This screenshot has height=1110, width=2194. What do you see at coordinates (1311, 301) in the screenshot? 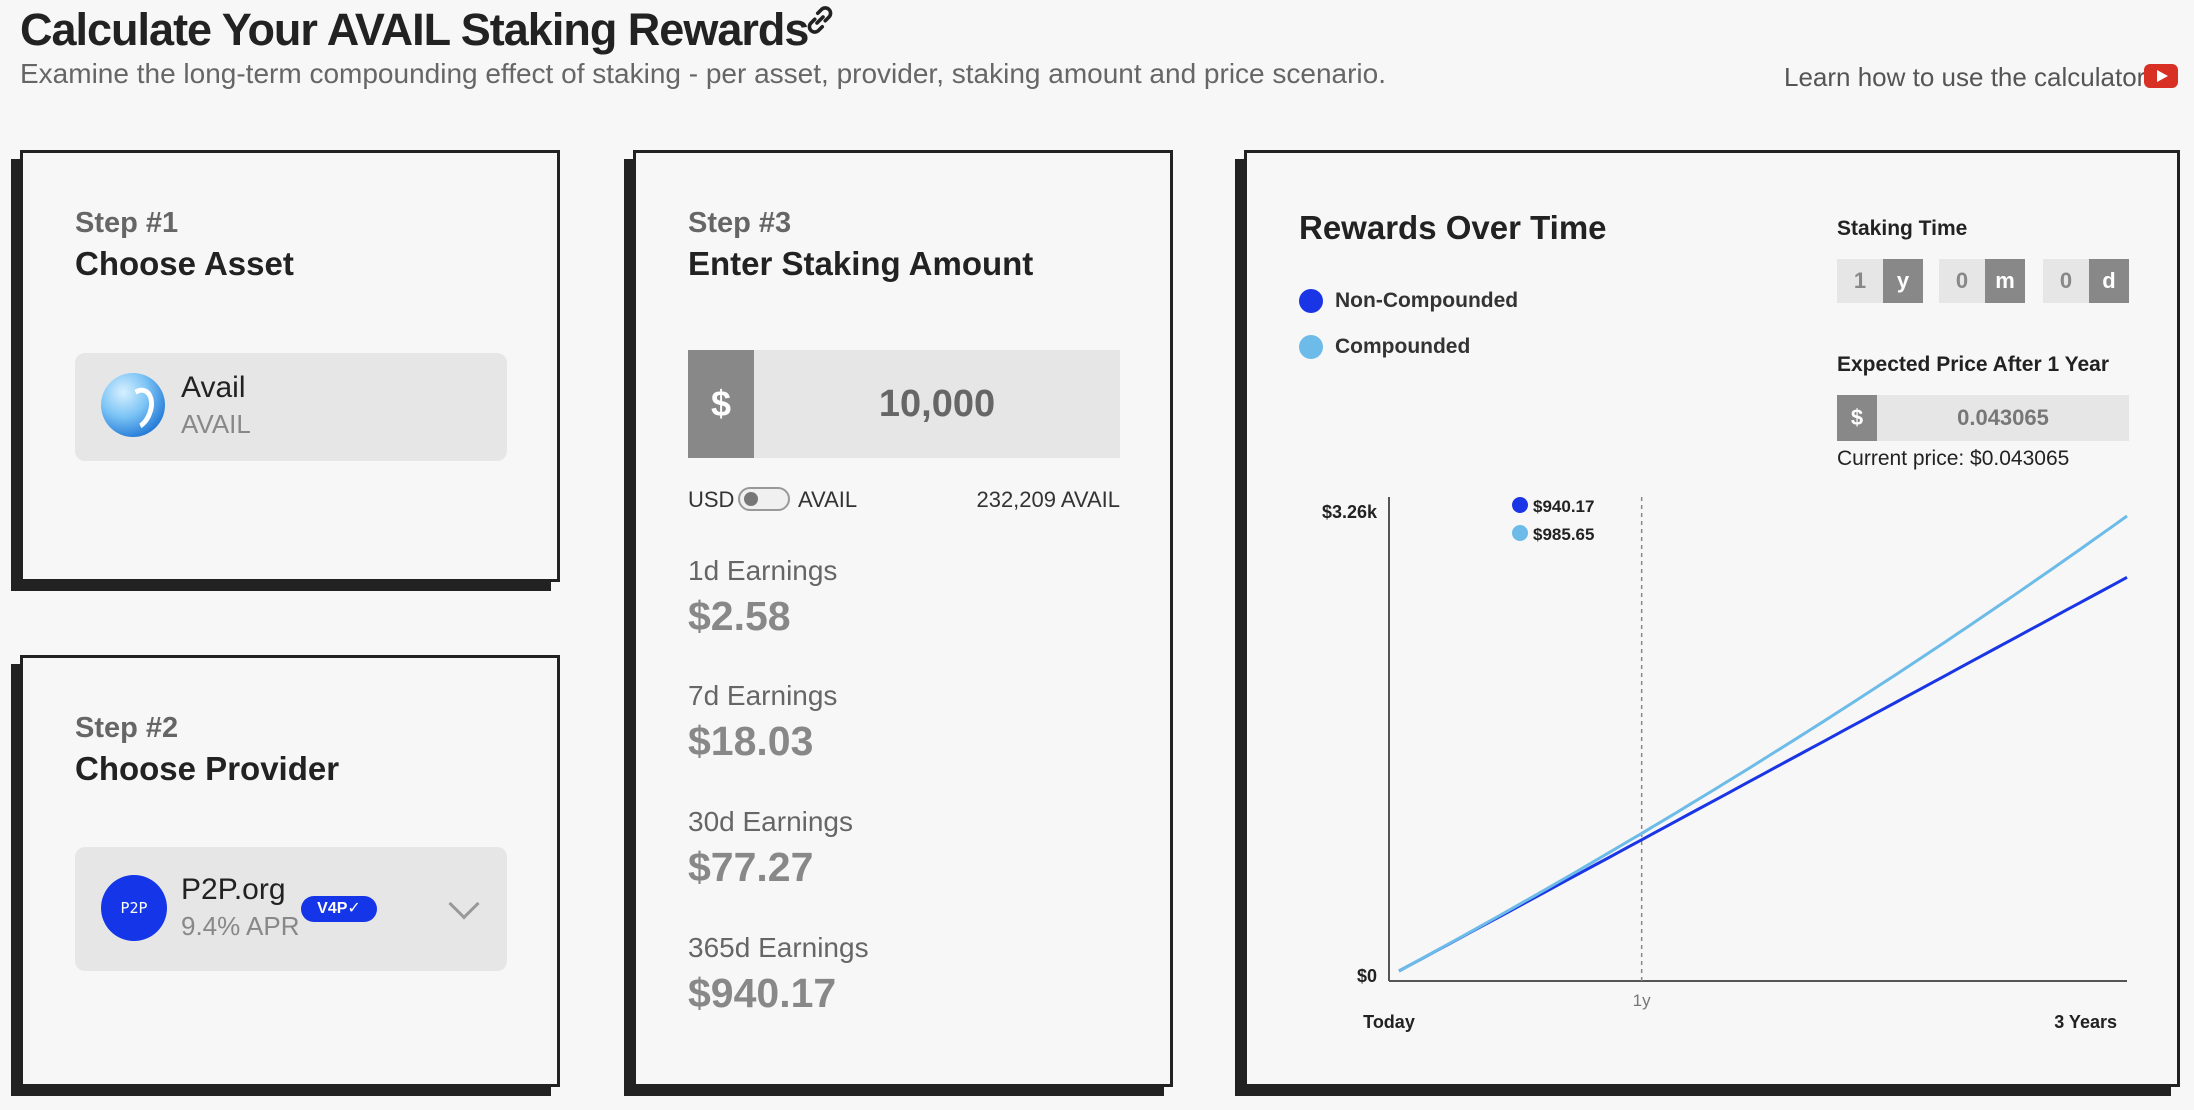
I see `legend-dot-non-compounded` at bounding box center [1311, 301].